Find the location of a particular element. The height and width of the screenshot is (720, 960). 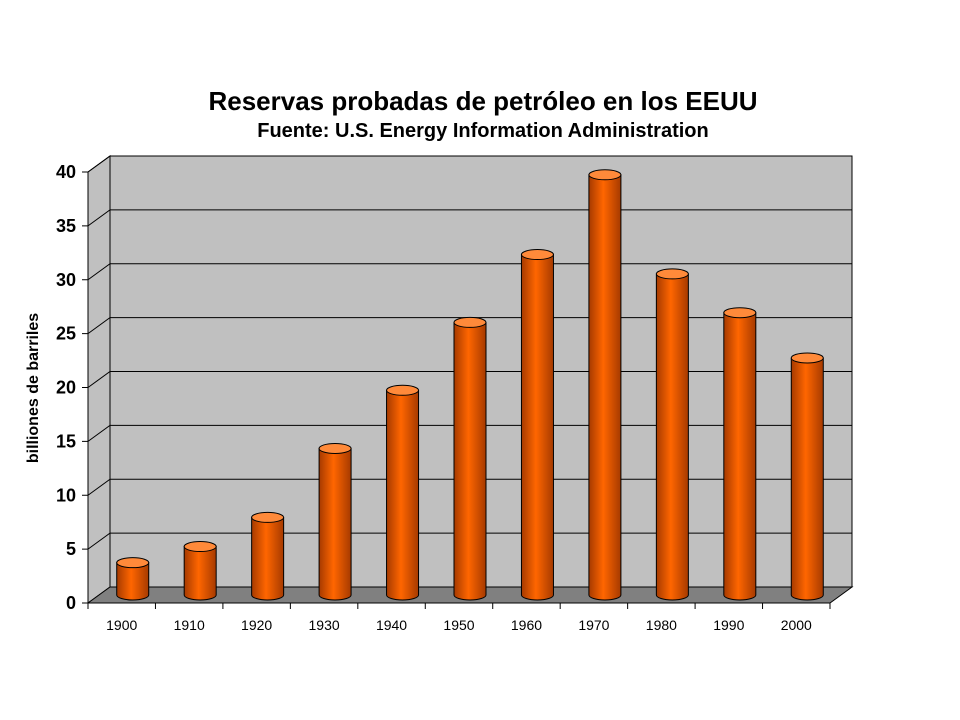

x-tick-label: 1900 is located at coordinates (121, 625).